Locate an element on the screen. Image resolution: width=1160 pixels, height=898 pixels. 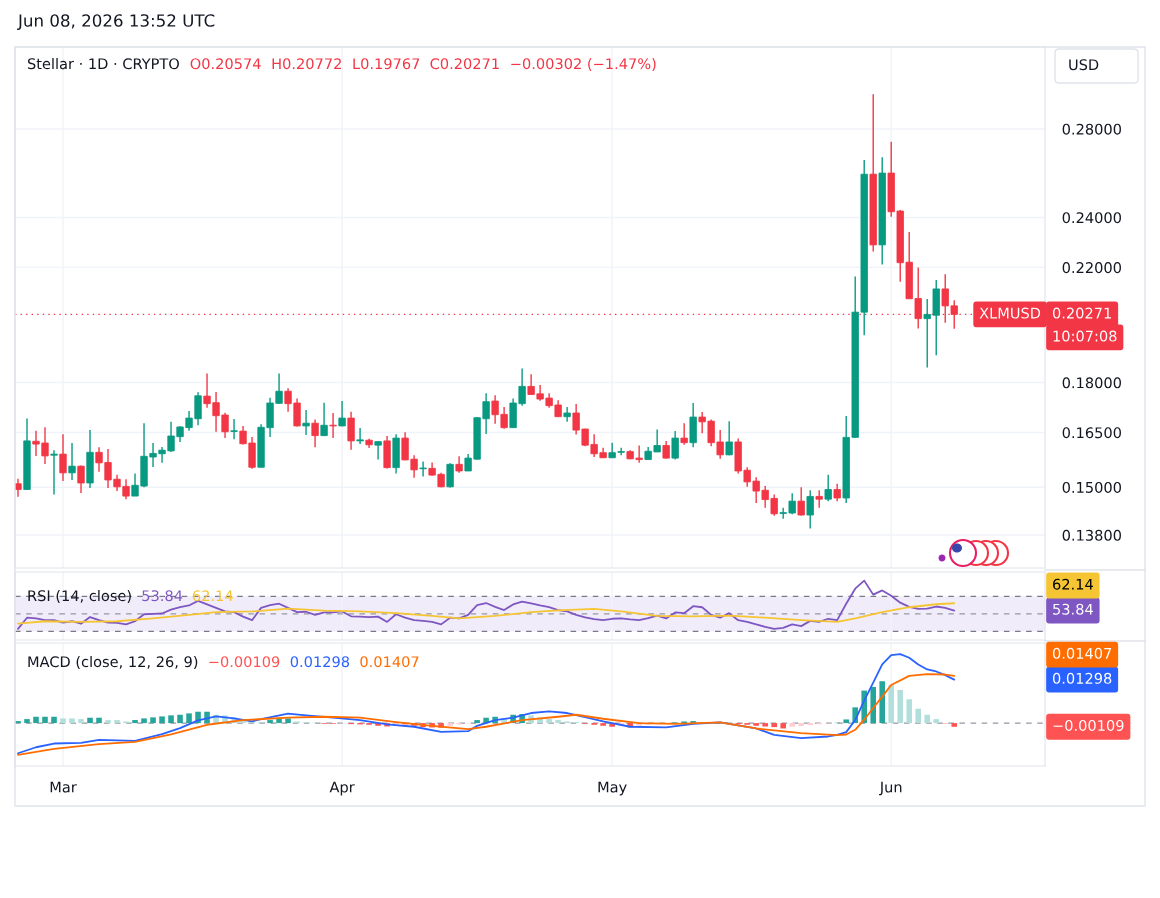
annotation: O0.20574 is located at coordinates (225, 64).